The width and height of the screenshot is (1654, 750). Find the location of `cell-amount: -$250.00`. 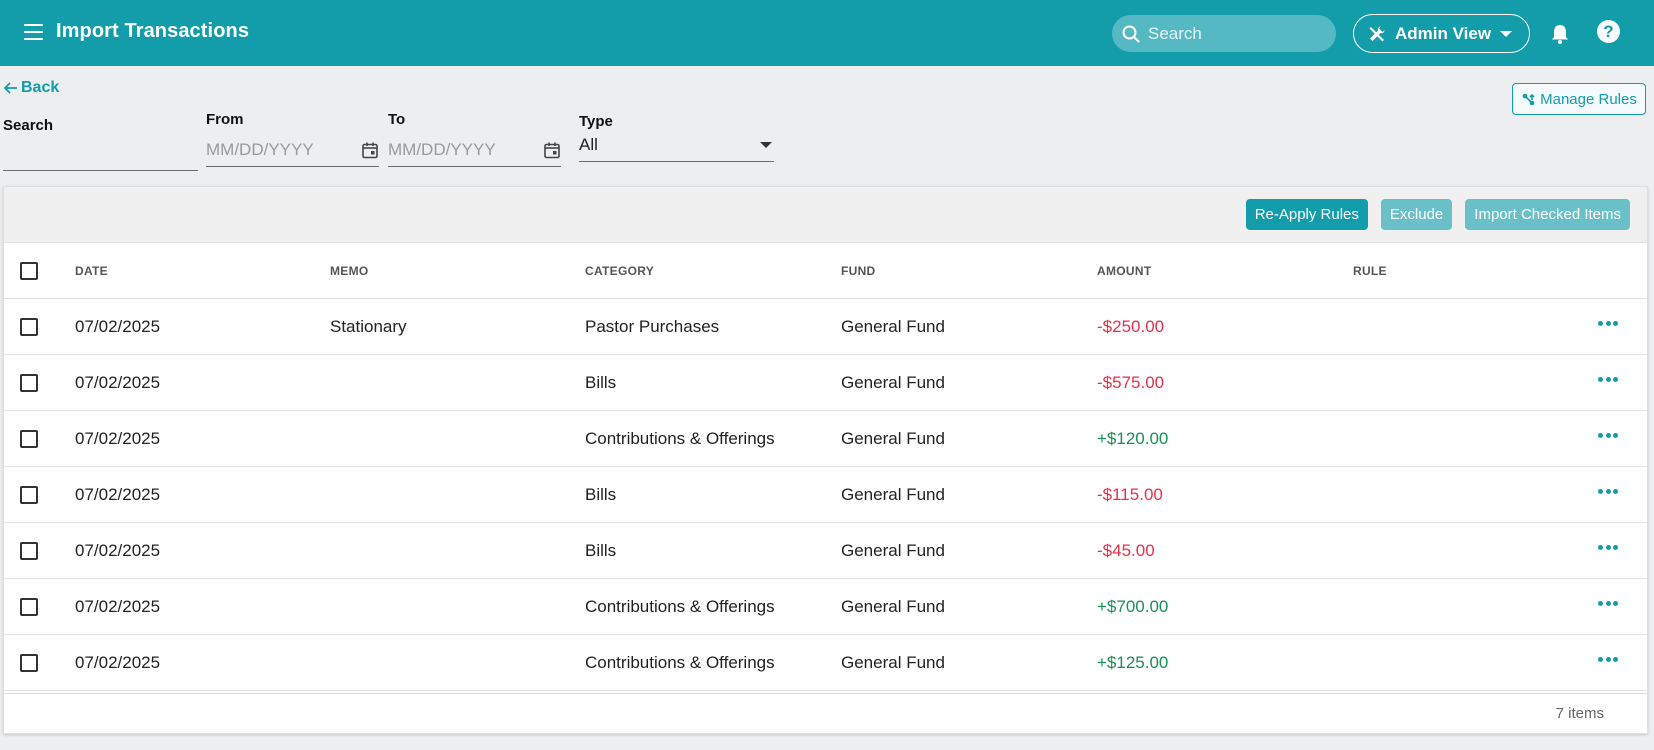

cell-amount: -$250.00 is located at coordinates (1131, 326).